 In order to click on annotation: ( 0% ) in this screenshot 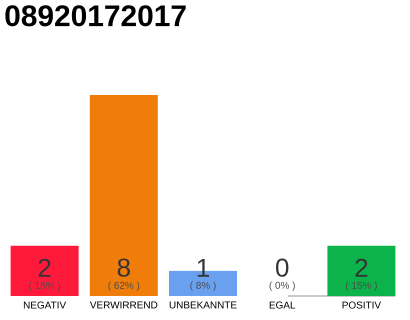, I will do `click(282, 286)`.